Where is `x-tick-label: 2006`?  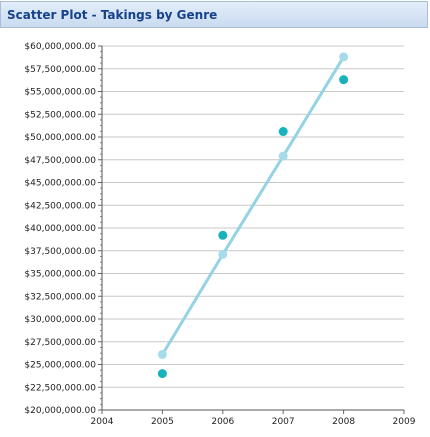 x-tick-label: 2006 is located at coordinates (222, 422).